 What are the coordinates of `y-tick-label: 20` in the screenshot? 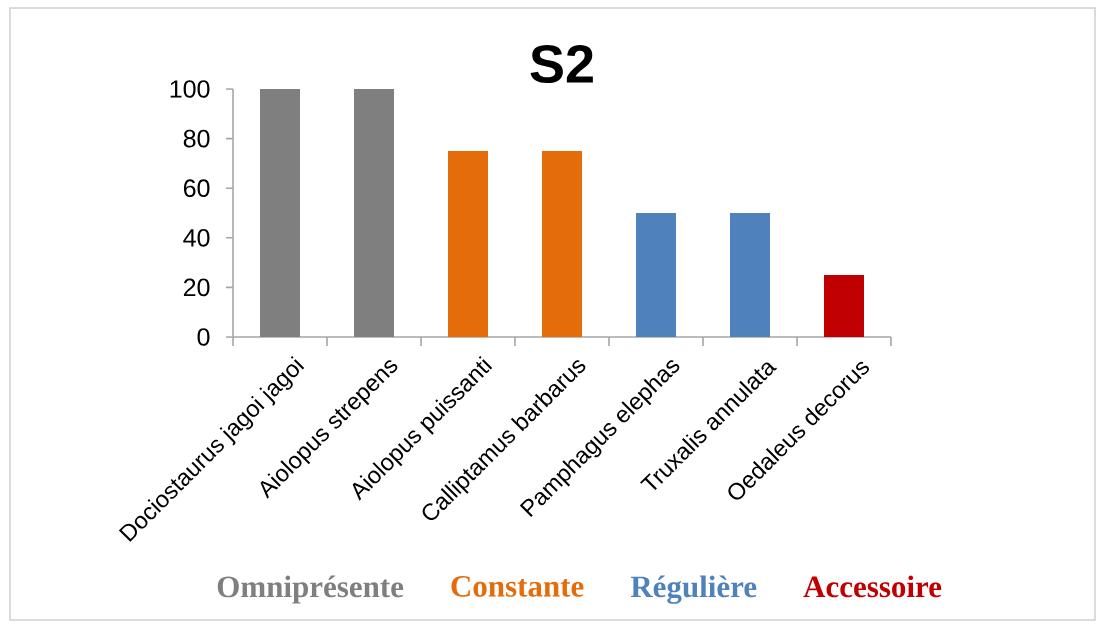 It's located at (196, 287).